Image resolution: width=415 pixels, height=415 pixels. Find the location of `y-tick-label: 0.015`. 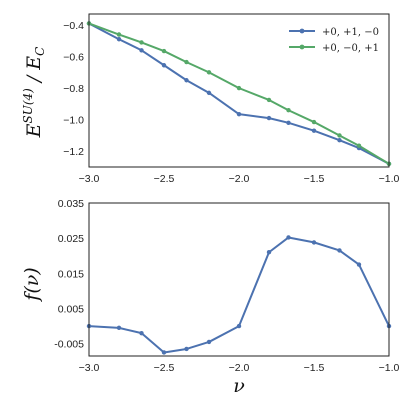

y-tick-label: 0.015 is located at coordinates (71, 274).